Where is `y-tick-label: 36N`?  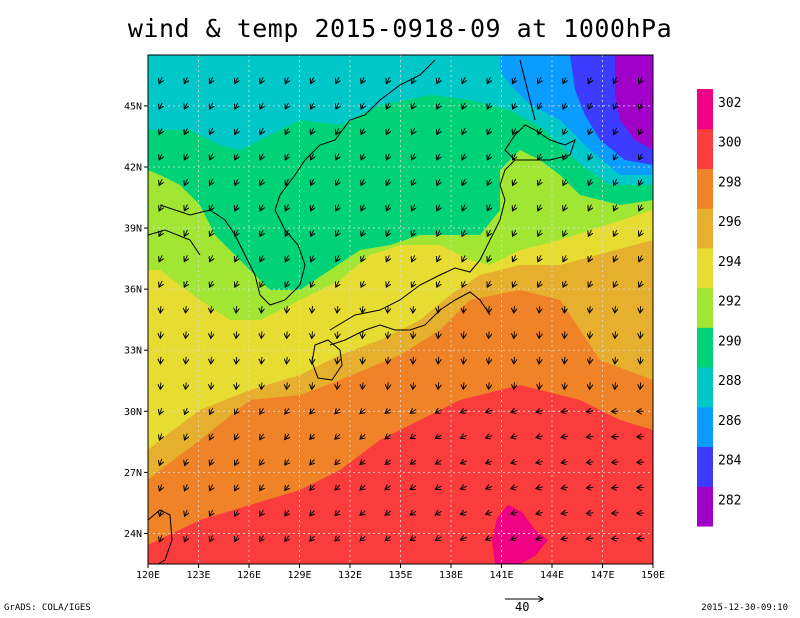
y-tick-label: 36N is located at coordinates (133, 290).